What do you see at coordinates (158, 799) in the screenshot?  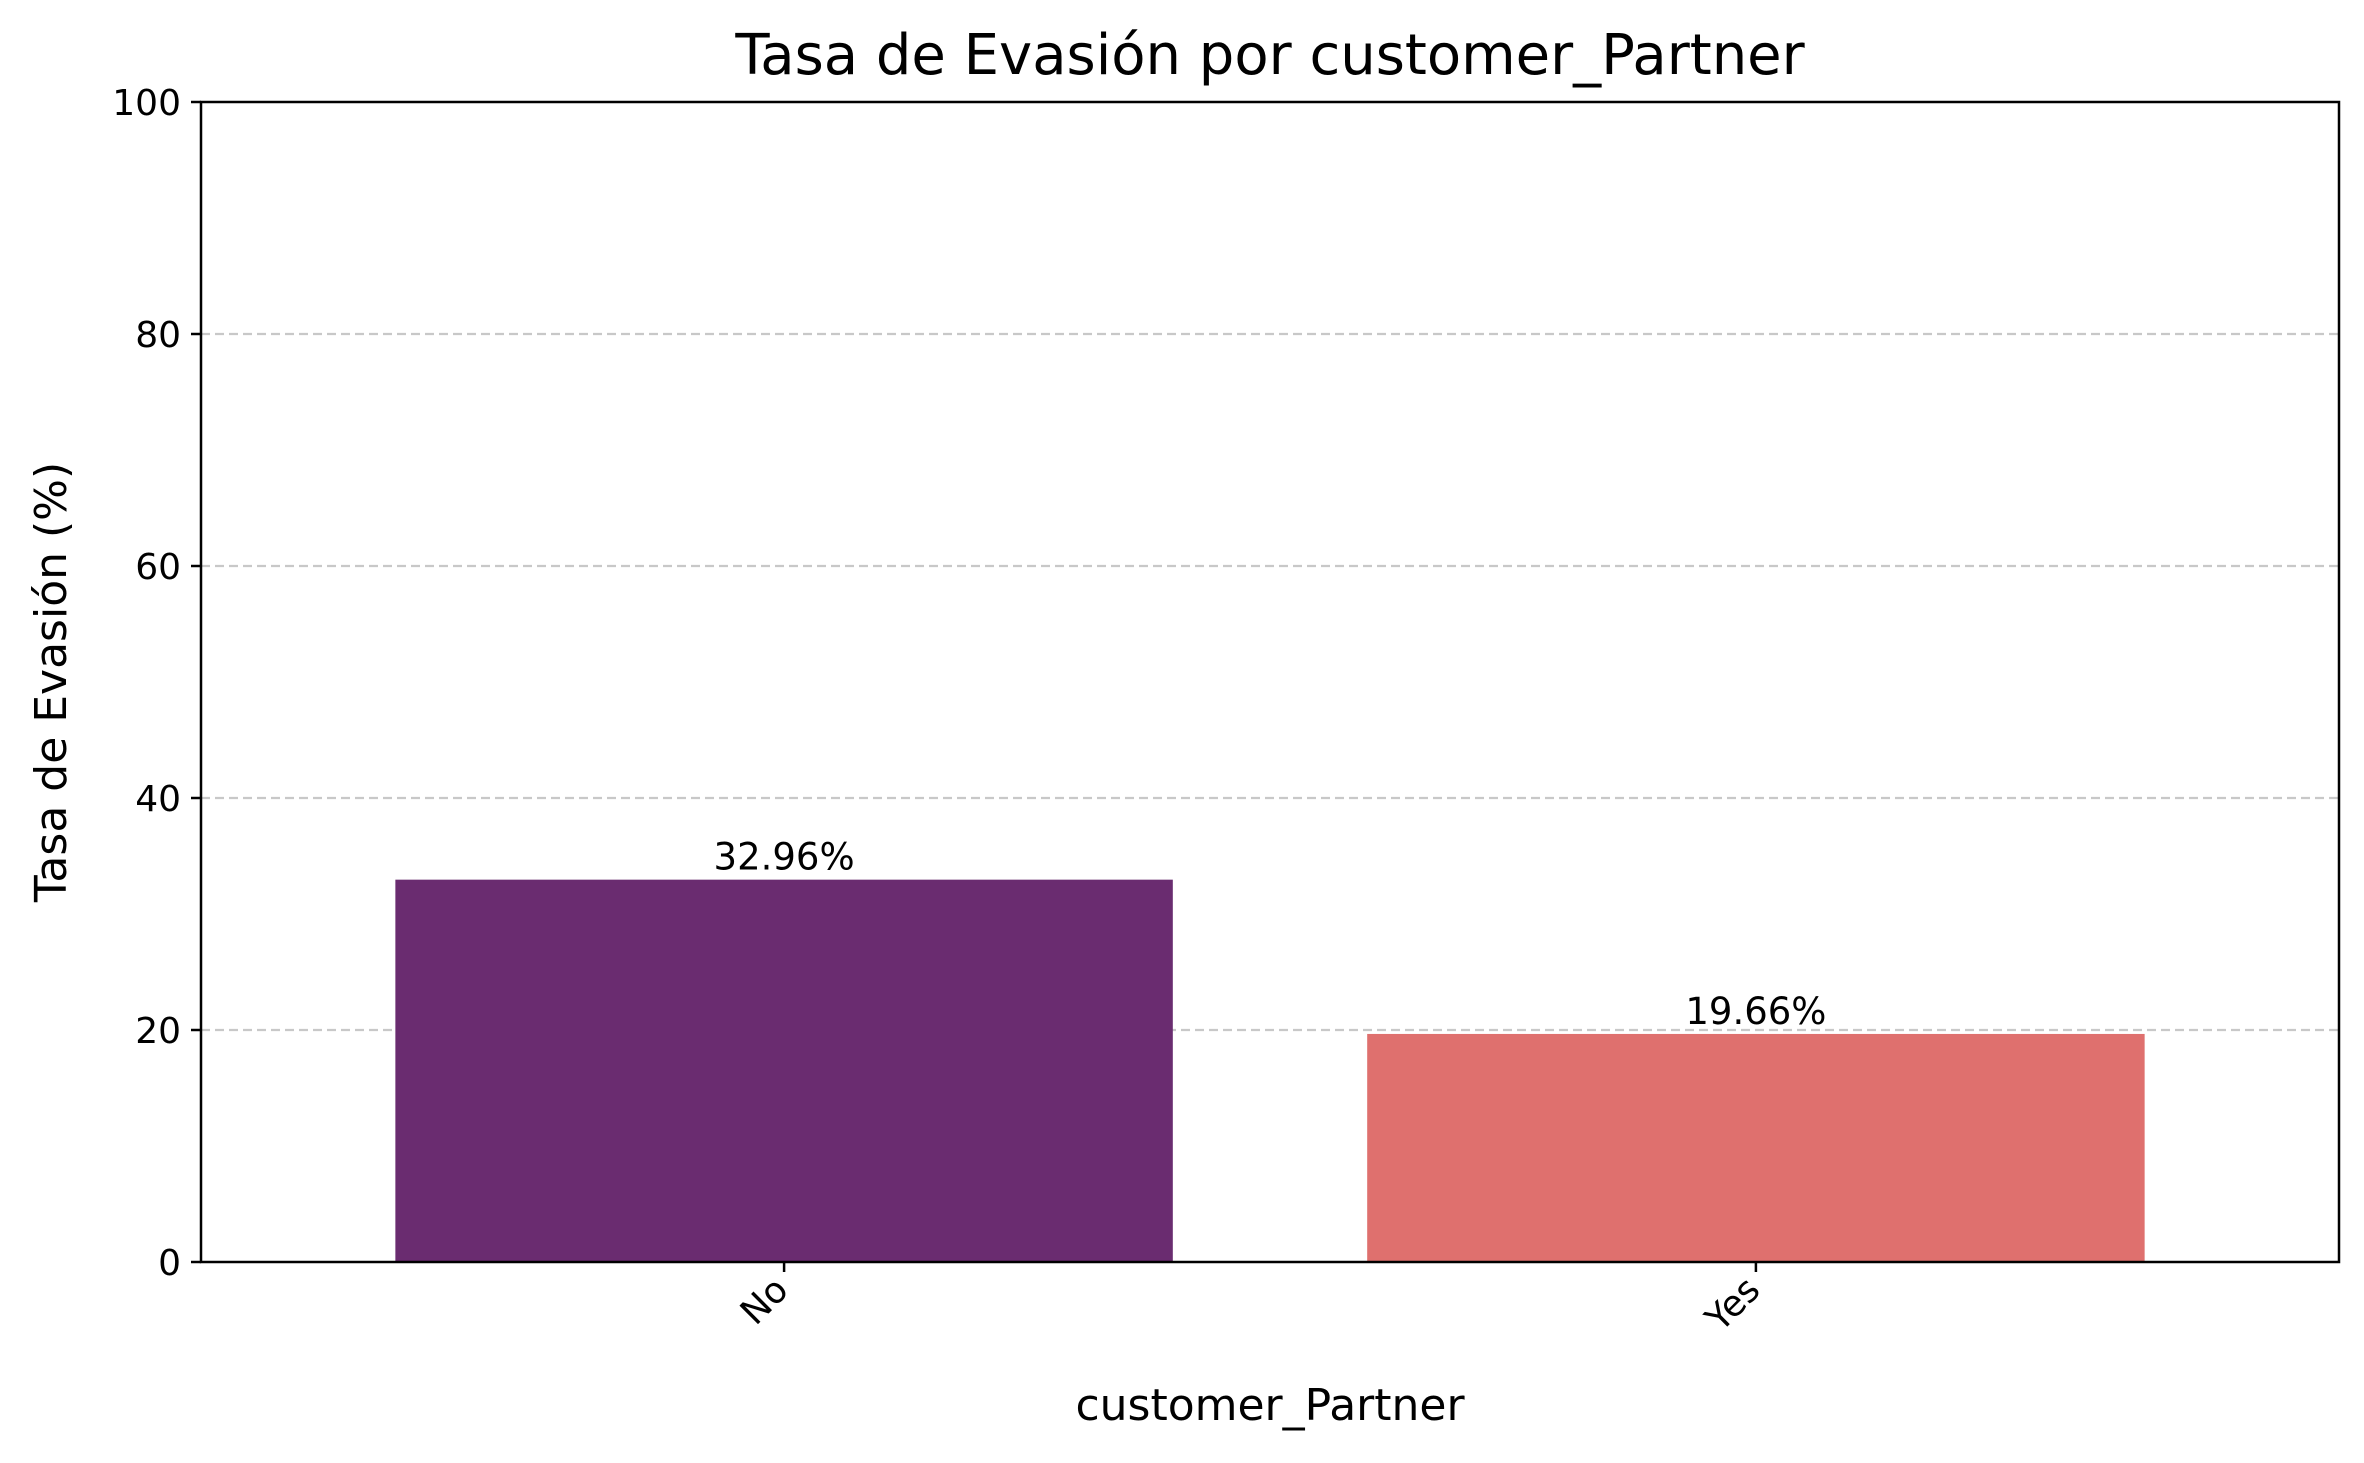 I see `y-tick-label: 40` at bounding box center [158, 799].